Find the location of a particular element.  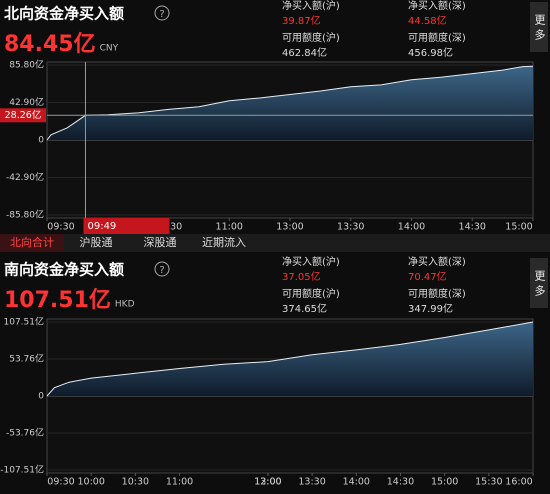

area-line is located at coordinates (290, 359).